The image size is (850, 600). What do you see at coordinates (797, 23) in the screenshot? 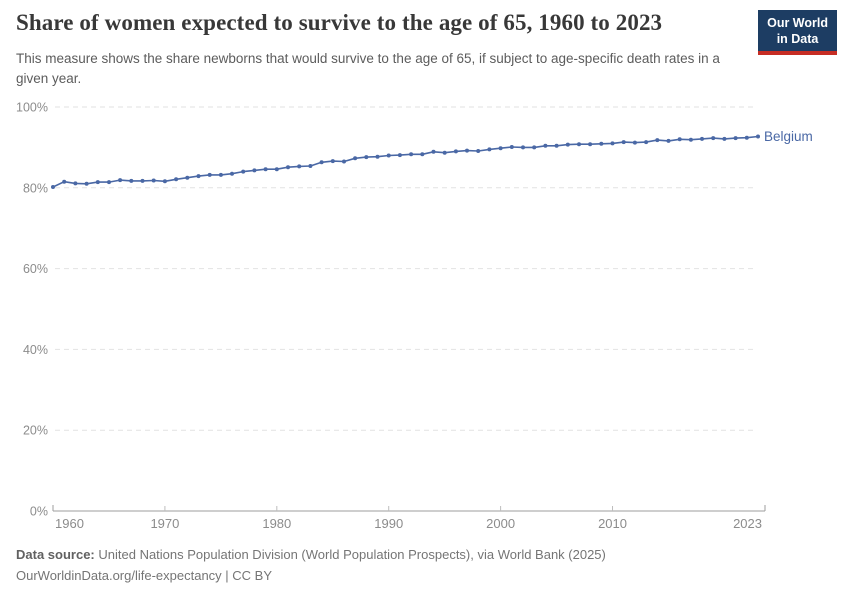
I see `owid-logo-line1: Our World` at bounding box center [797, 23].